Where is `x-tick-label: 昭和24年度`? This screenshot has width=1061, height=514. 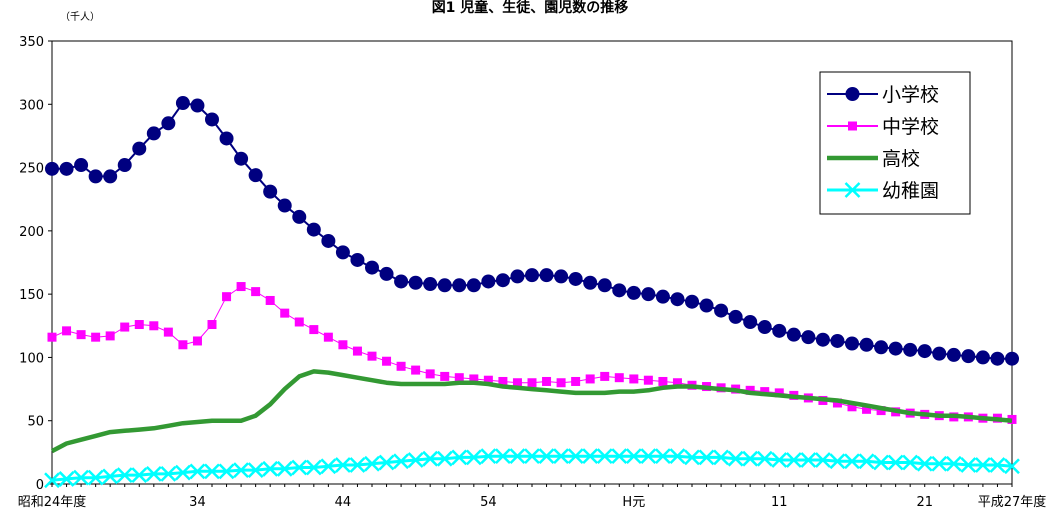 x-tick-label: 昭和24年度 is located at coordinates (52, 502).